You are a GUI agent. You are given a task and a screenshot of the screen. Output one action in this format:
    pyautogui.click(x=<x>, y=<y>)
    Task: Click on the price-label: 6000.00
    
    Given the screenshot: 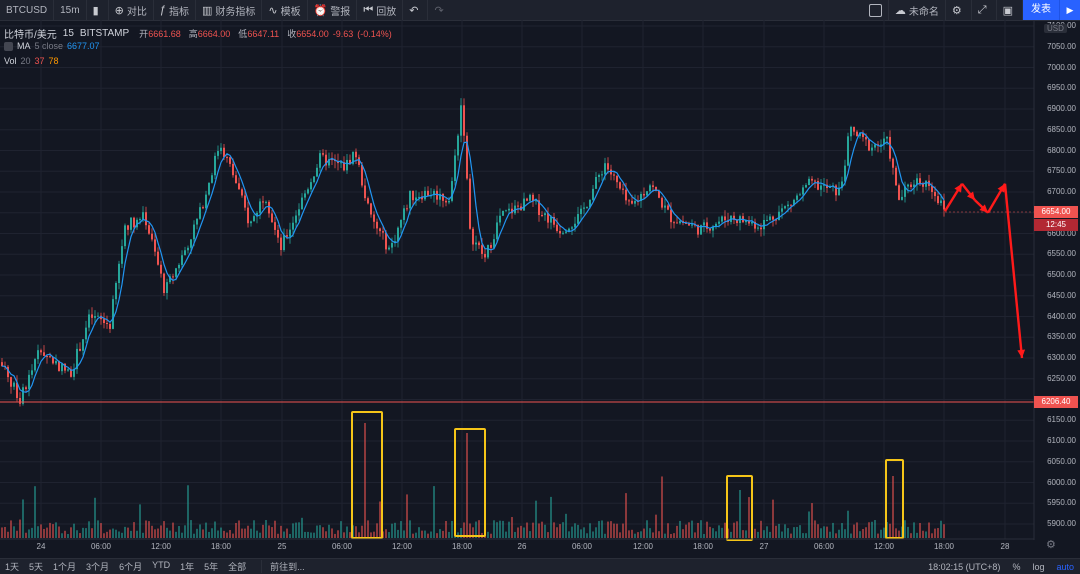 What is the action you would take?
    pyautogui.click(x=1061, y=482)
    